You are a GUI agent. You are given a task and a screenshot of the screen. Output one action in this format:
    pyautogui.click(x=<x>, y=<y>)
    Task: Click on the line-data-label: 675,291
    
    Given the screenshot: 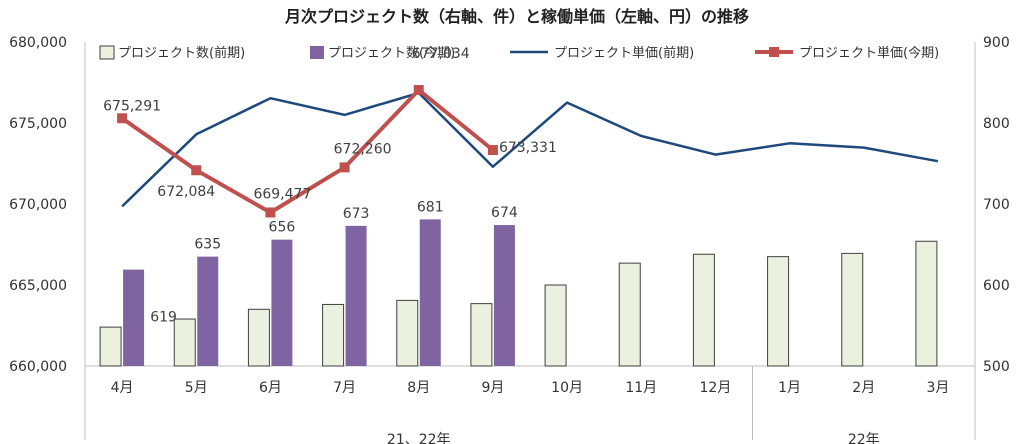 What is the action you would take?
    pyautogui.click(x=132, y=106)
    